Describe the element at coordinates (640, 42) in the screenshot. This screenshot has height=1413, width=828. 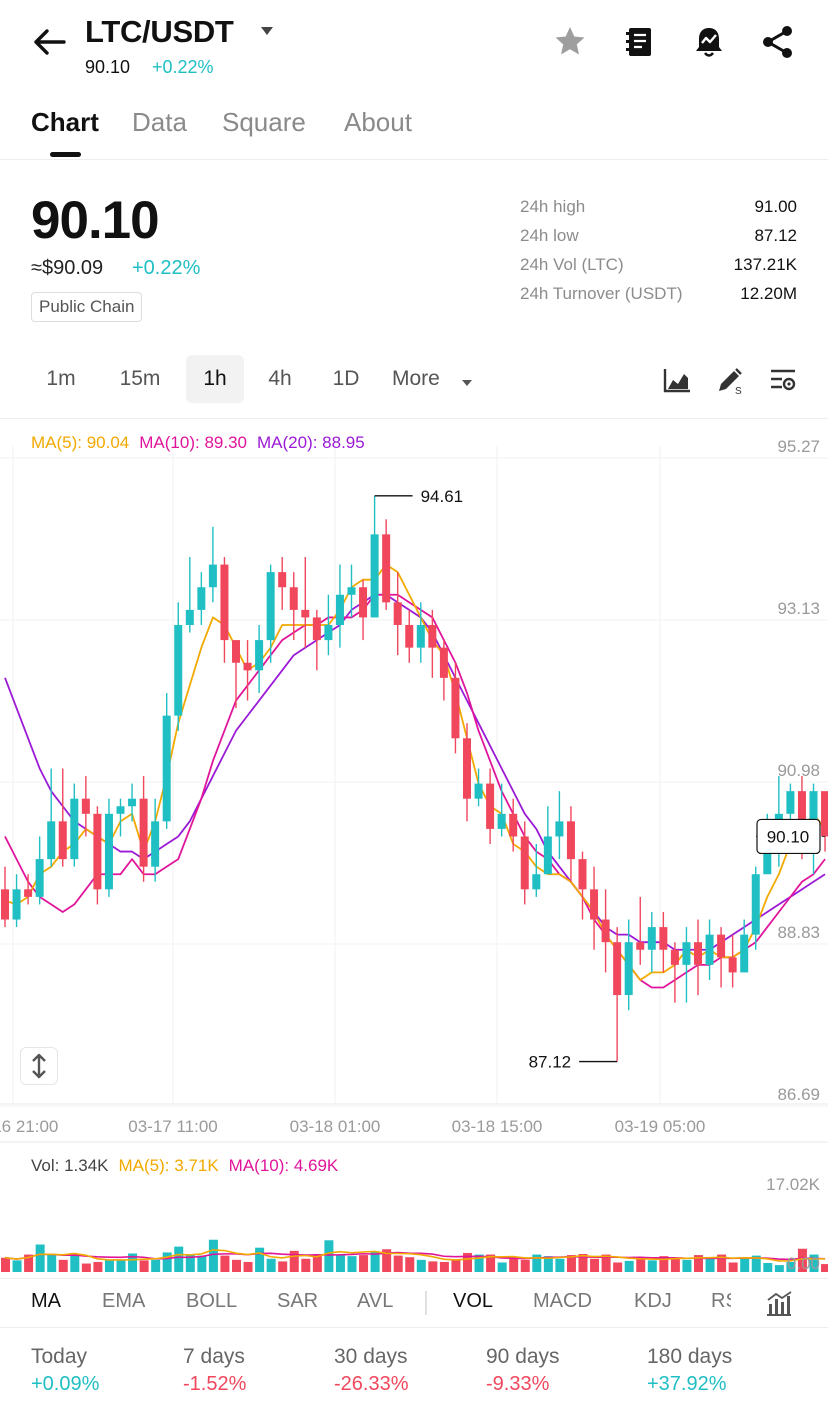
I see `notes-icon` at that location.